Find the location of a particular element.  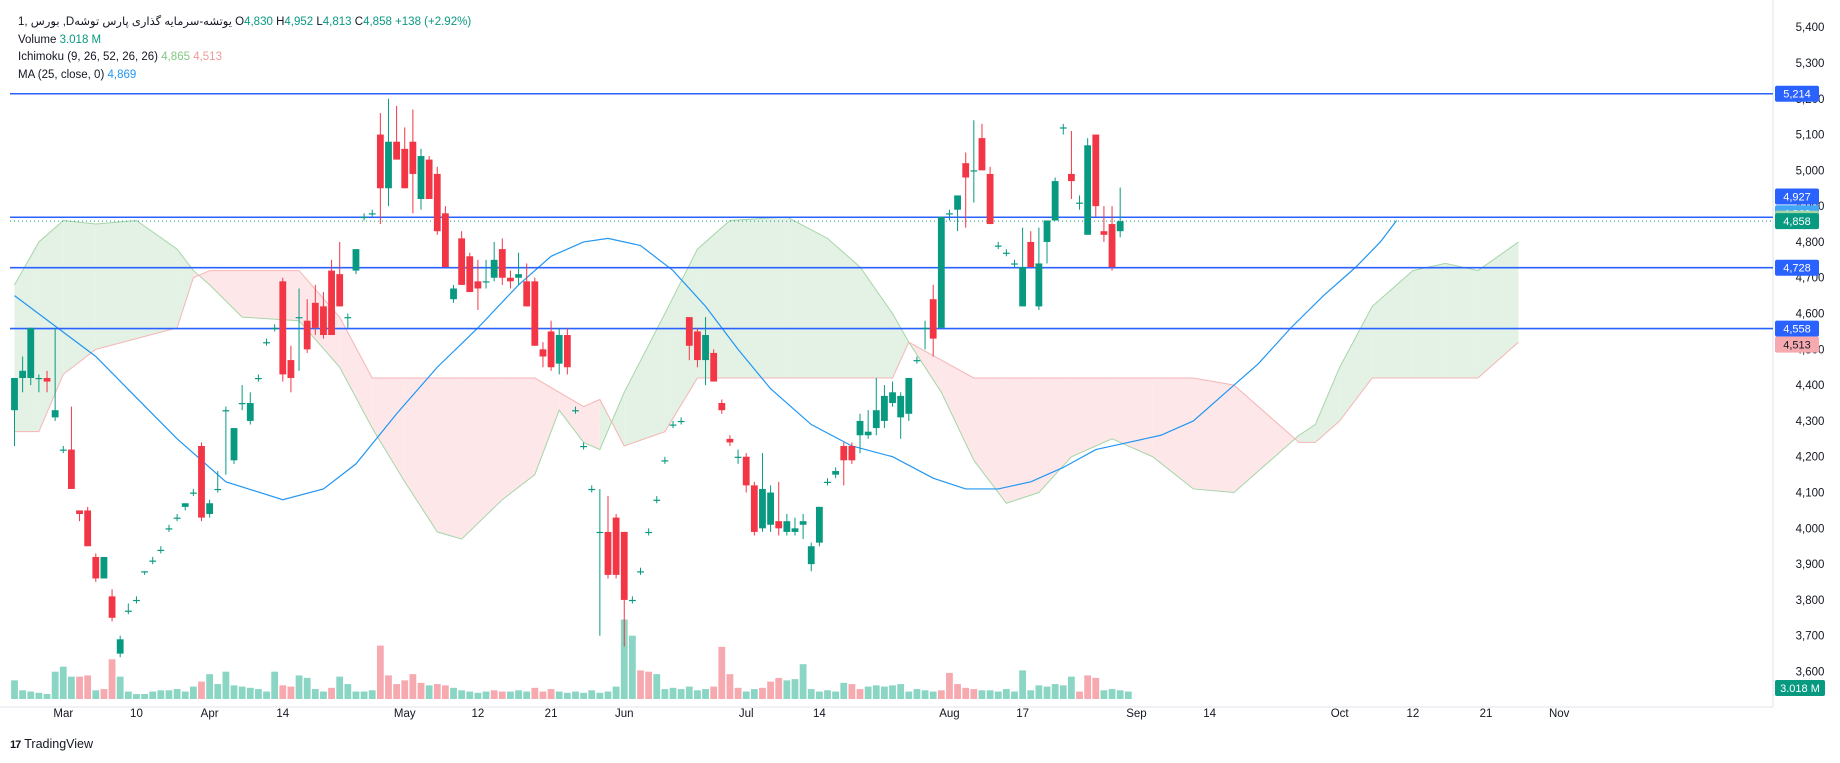

symbol-name: 1, بورس ,Dیوتشه-سرمایه گذاری پارس توشه is located at coordinates (125, 22).